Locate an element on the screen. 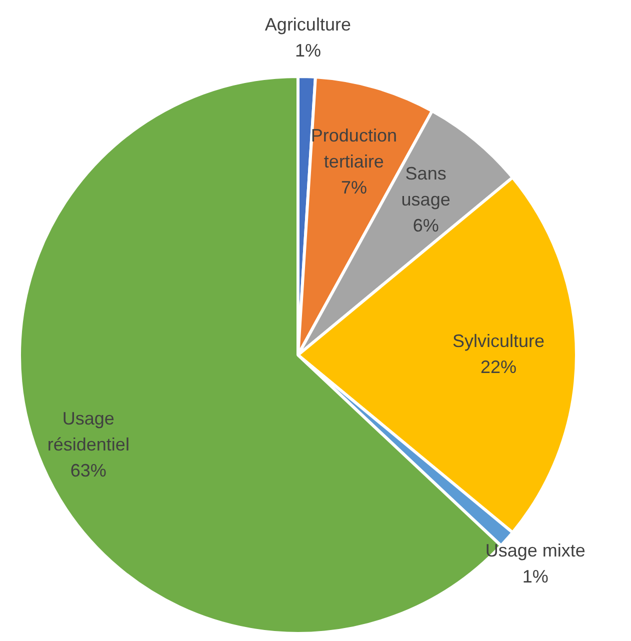 The image size is (631, 641). data-label: 63% is located at coordinates (88, 470).